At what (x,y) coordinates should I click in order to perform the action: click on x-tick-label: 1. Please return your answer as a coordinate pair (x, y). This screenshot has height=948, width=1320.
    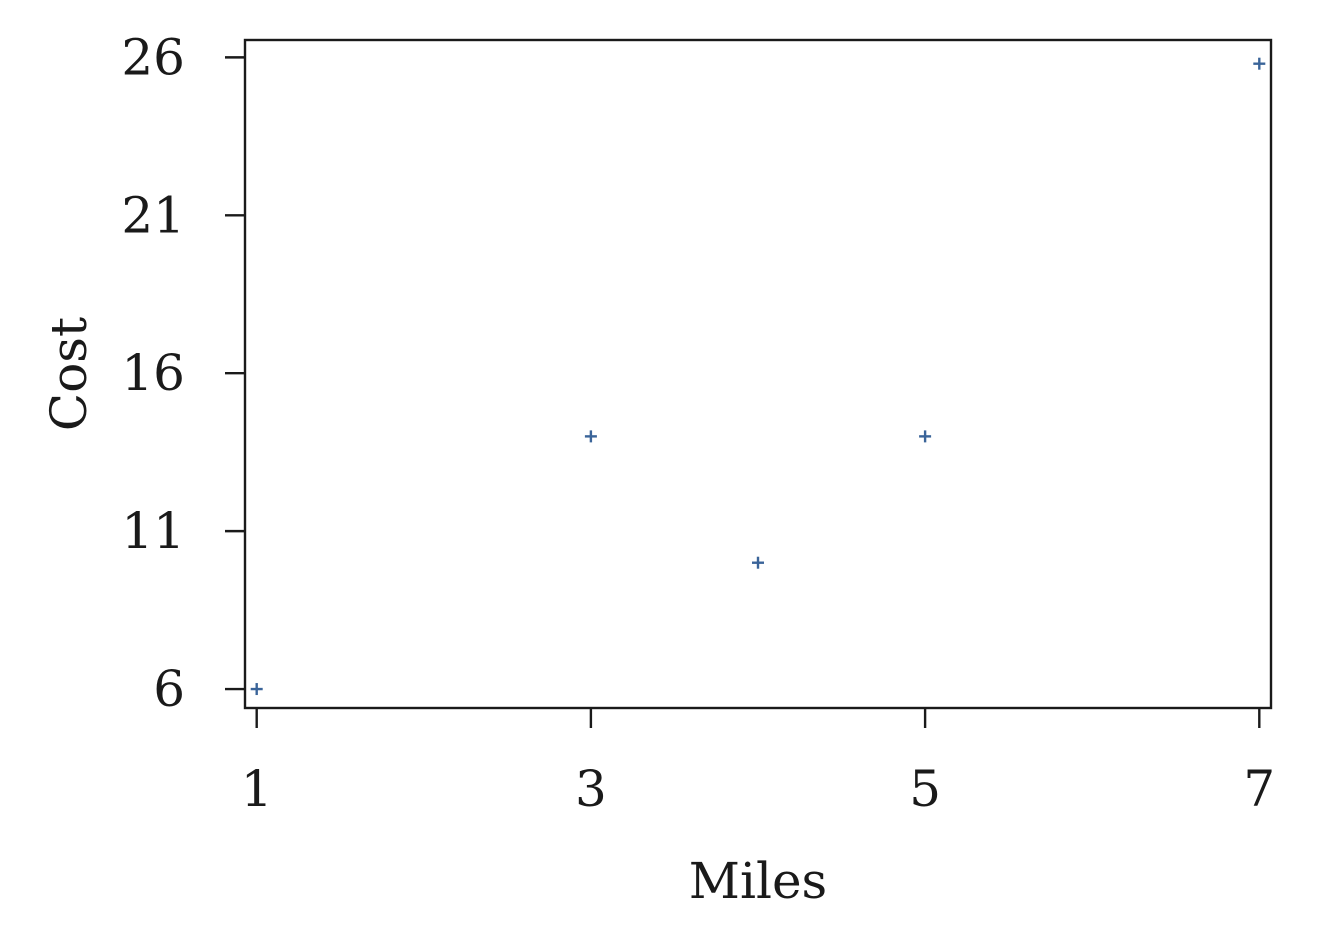
    Looking at the image, I should click on (257, 789).